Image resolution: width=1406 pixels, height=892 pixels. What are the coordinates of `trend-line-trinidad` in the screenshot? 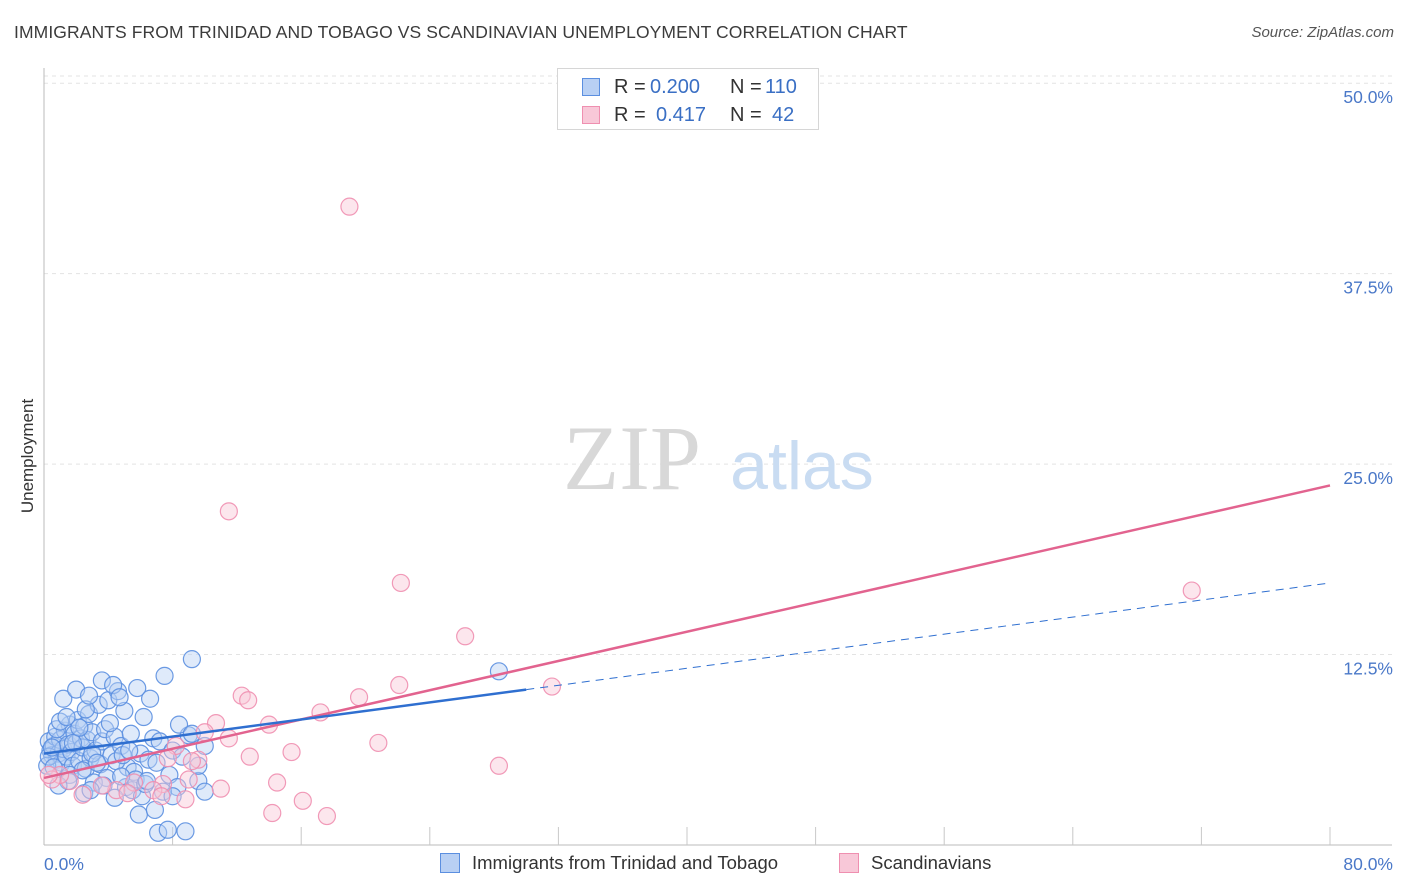 It's located at (285, 721).